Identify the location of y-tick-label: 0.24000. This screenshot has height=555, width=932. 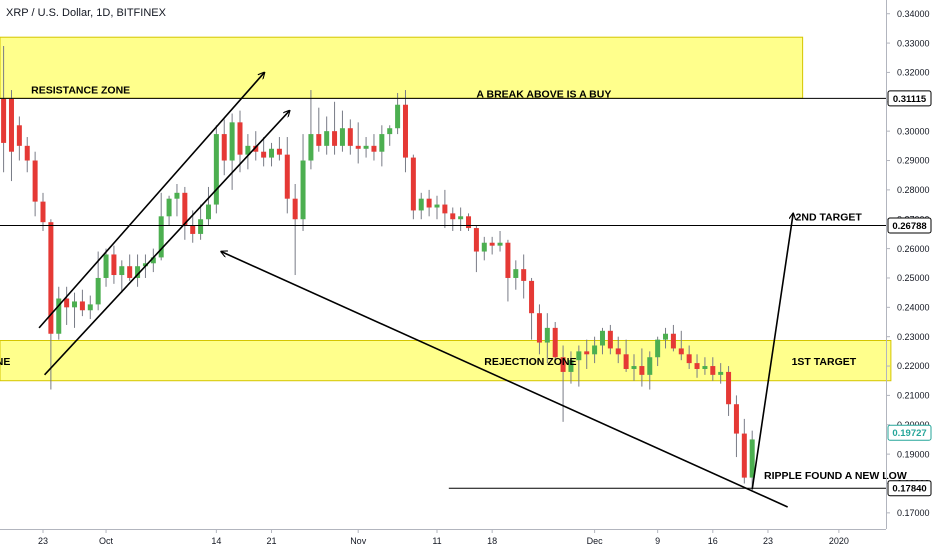
(913, 308).